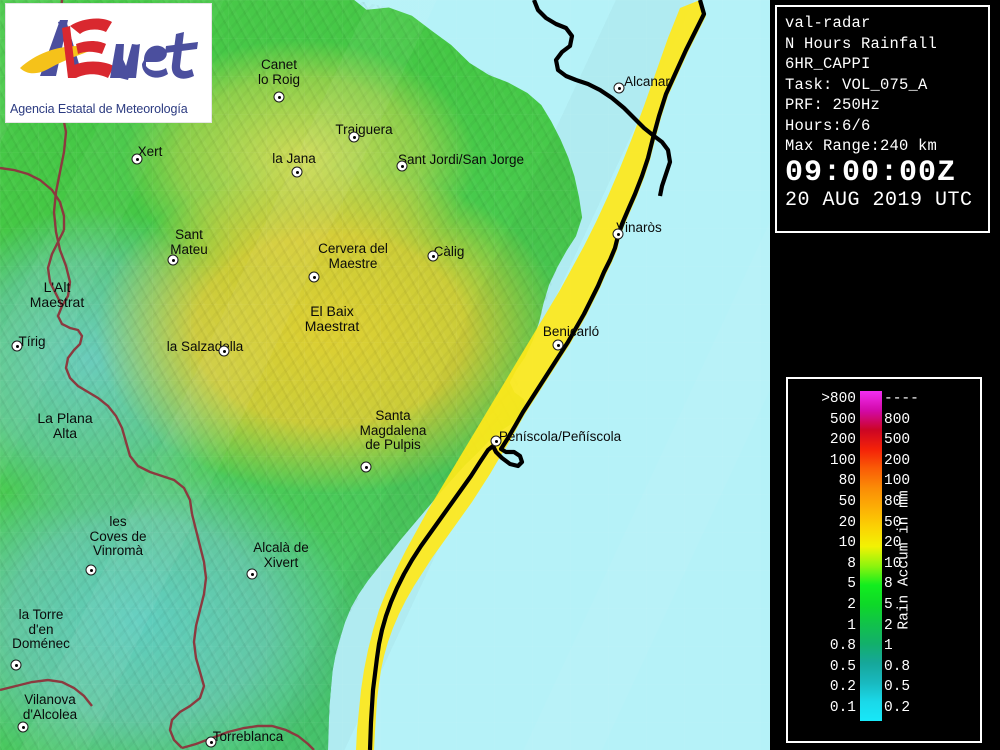  Describe the element at coordinates (99, 109) in the screenshot. I see `logo-subtitle: Agencia Estatal de Meteorología` at that location.